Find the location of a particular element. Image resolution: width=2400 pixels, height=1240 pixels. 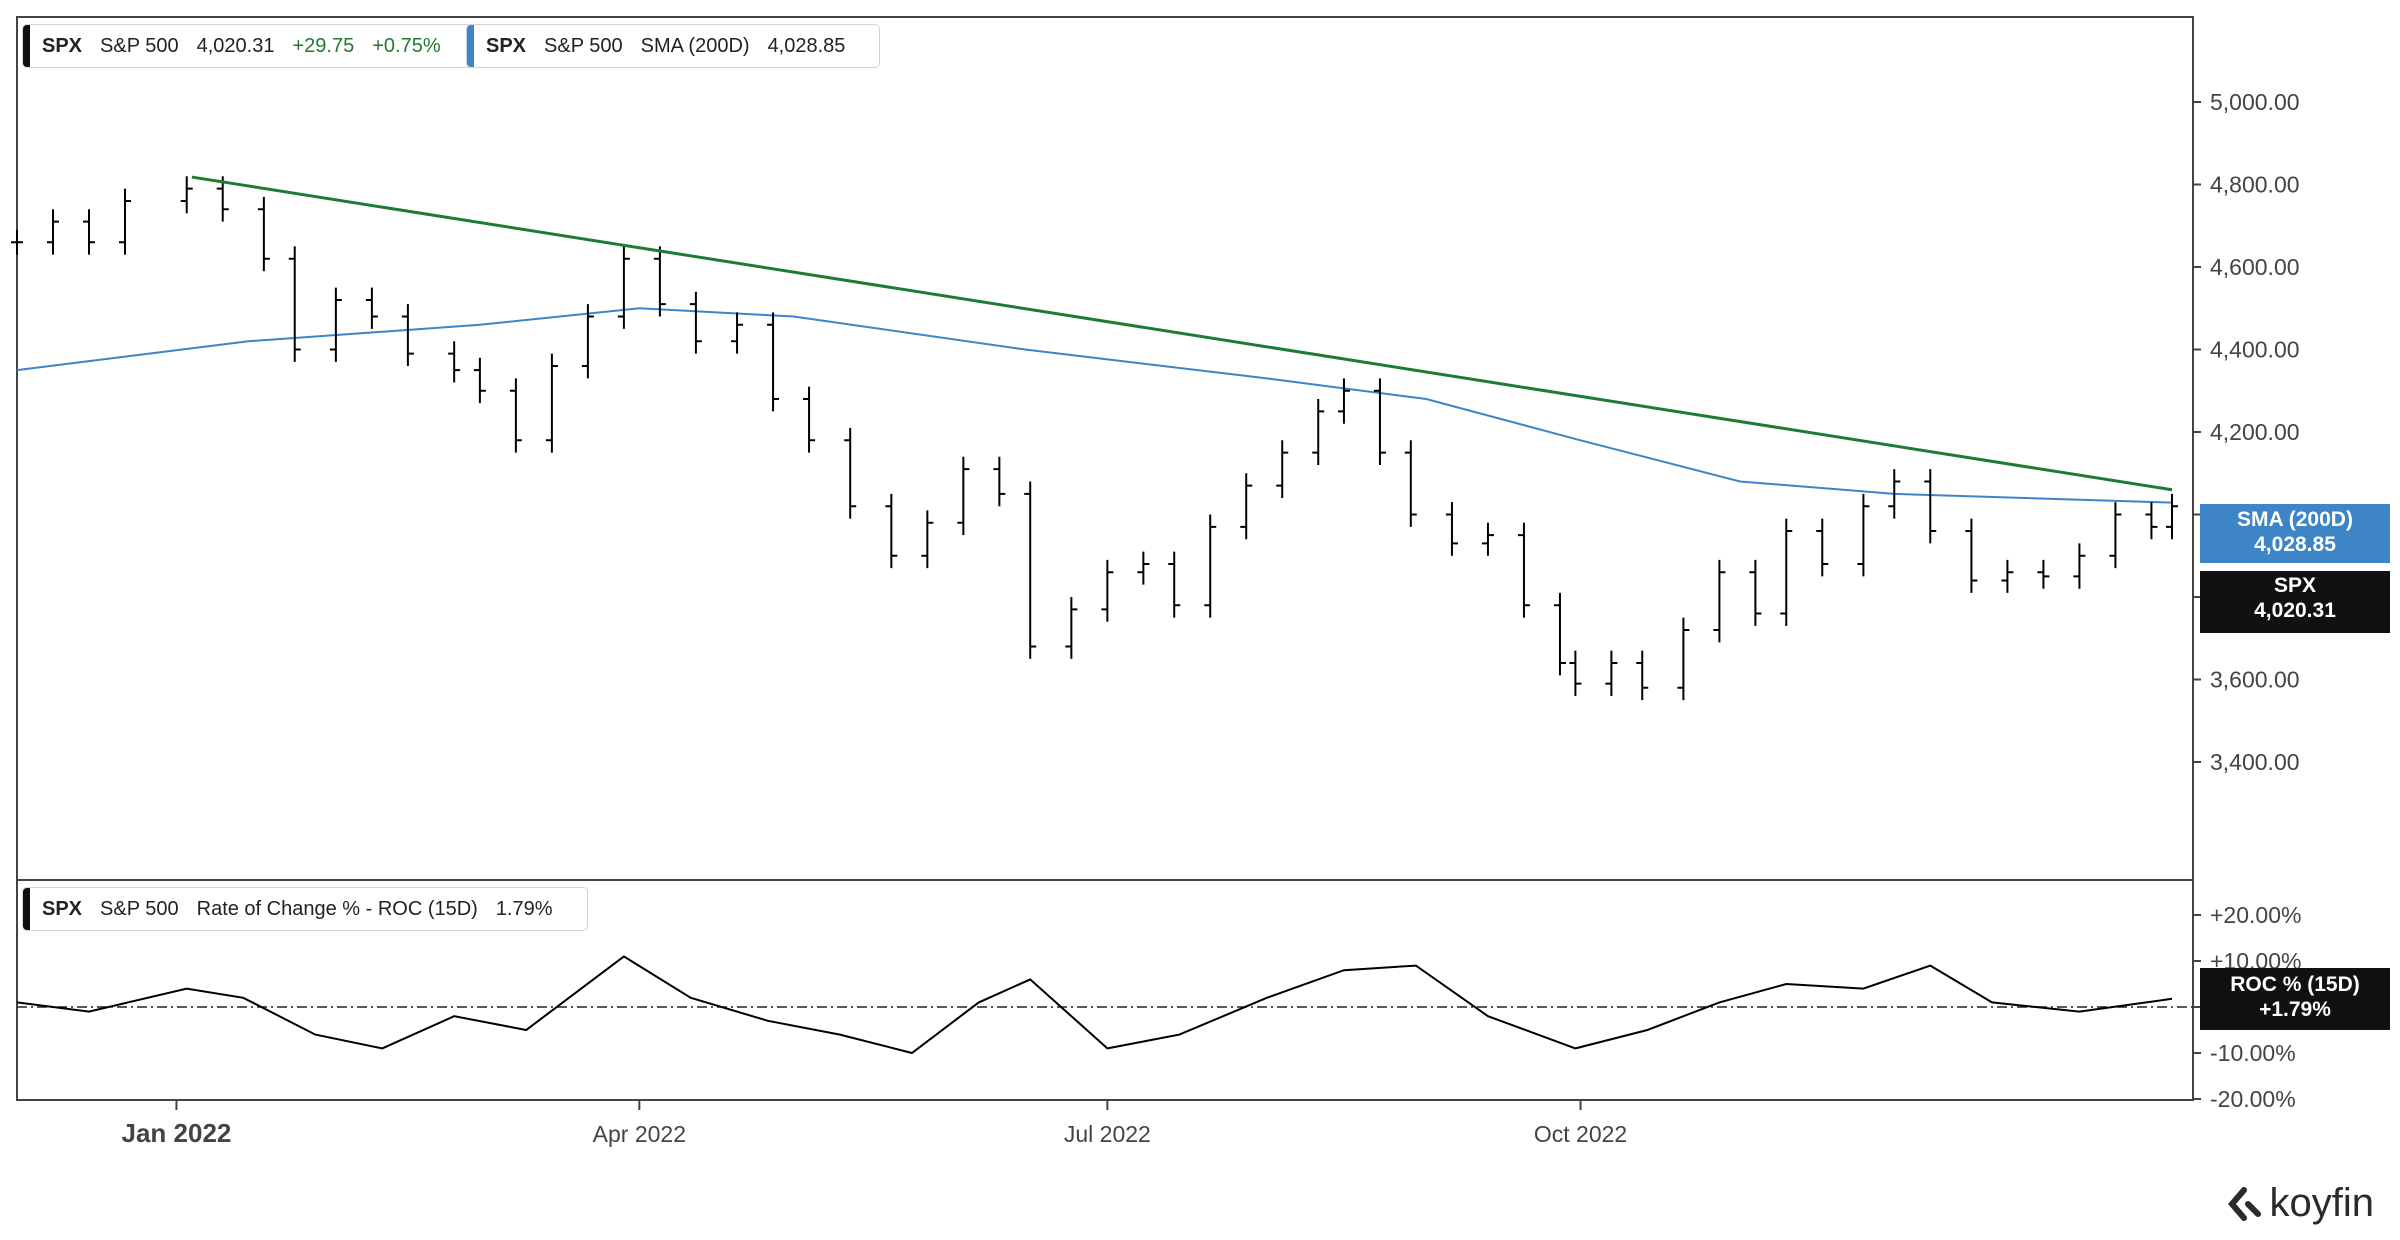

sma-value-tag: SMA (200D) 4,028.85 is located at coordinates (2295, 533).